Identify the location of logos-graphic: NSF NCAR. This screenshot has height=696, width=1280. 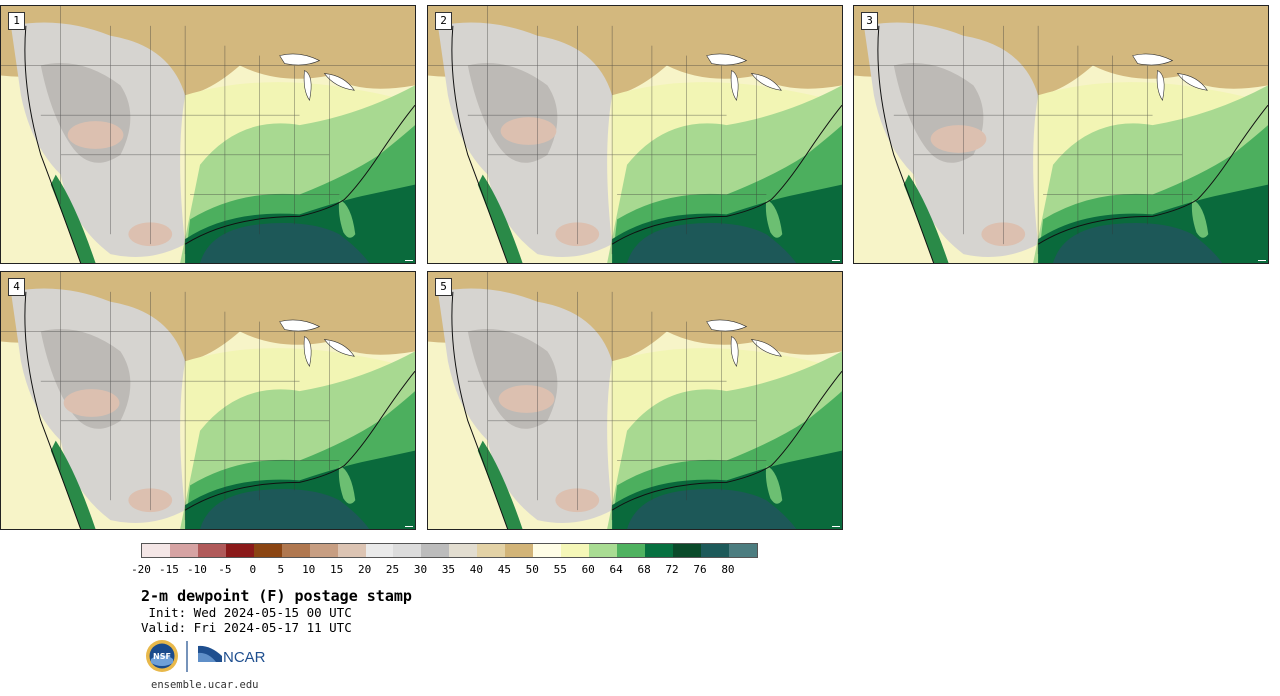
(206, 656).